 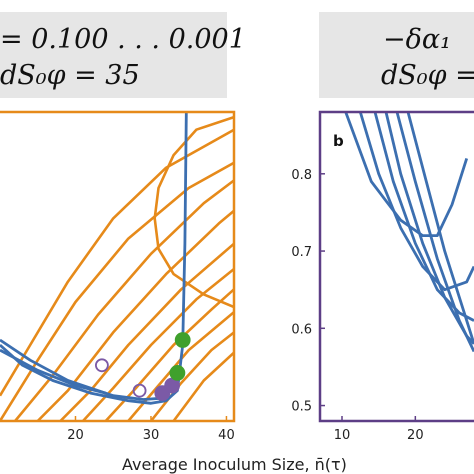 What do you see at coordinates (427, 75) in the screenshot?
I see `panel-b-header-line2: dS₀φ =` at bounding box center [427, 75].